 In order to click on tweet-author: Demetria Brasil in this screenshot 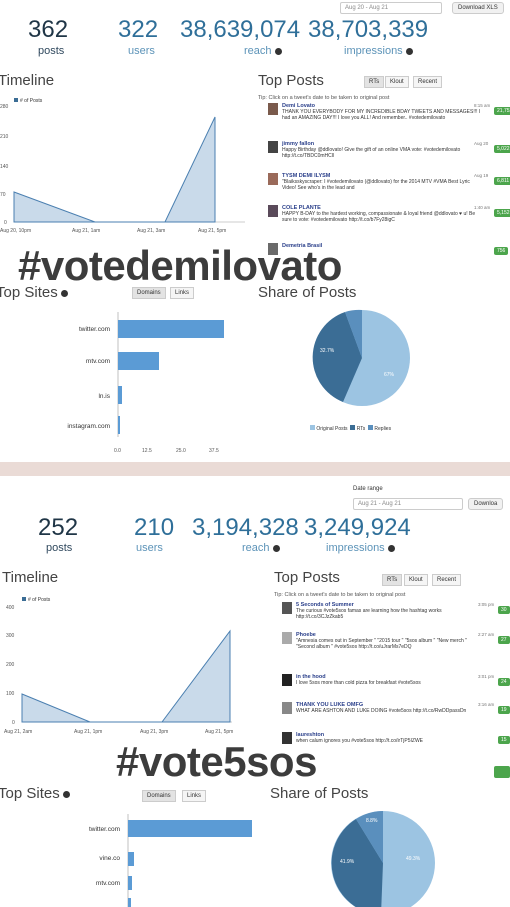, I will do `click(302, 246)`.